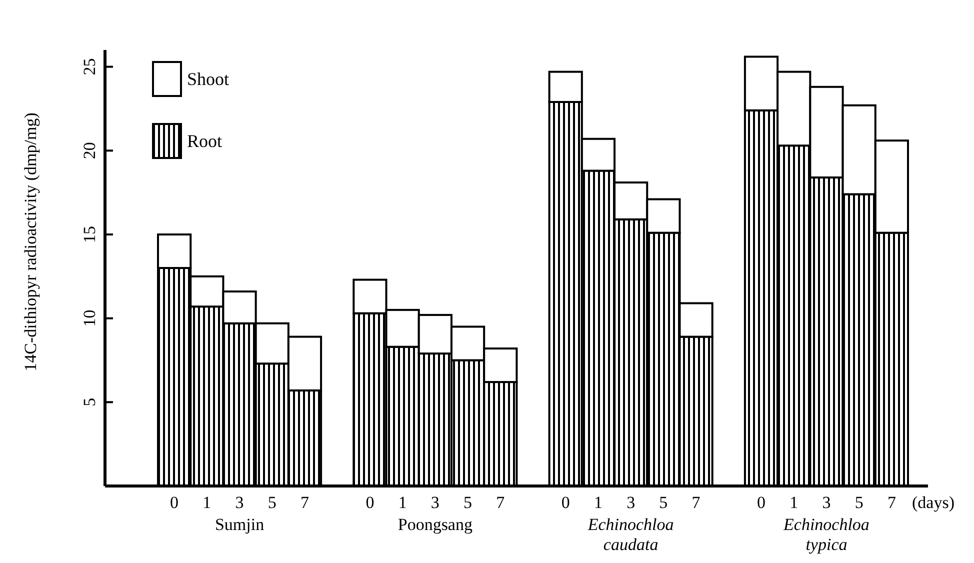 This screenshot has width=974, height=563. What do you see at coordinates (933, 502) in the screenshot?
I see `x-axis-title: (days)` at bounding box center [933, 502].